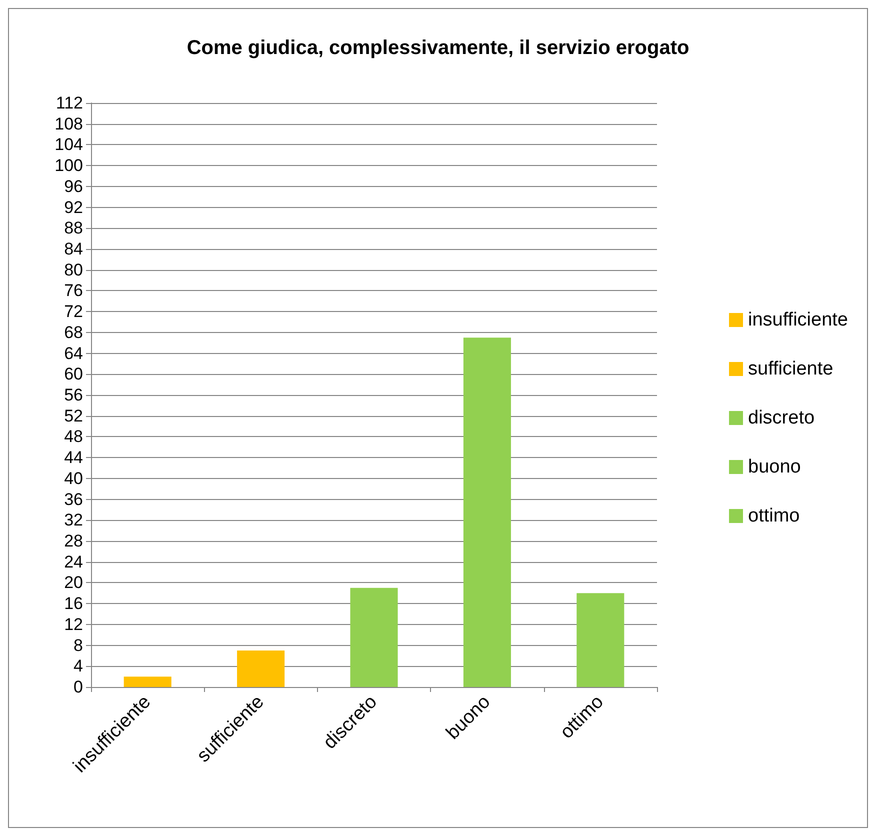 The image size is (877, 837). Describe the element at coordinates (73, 332) in the screenshot. I see `y-tick-label: 68` at that location.